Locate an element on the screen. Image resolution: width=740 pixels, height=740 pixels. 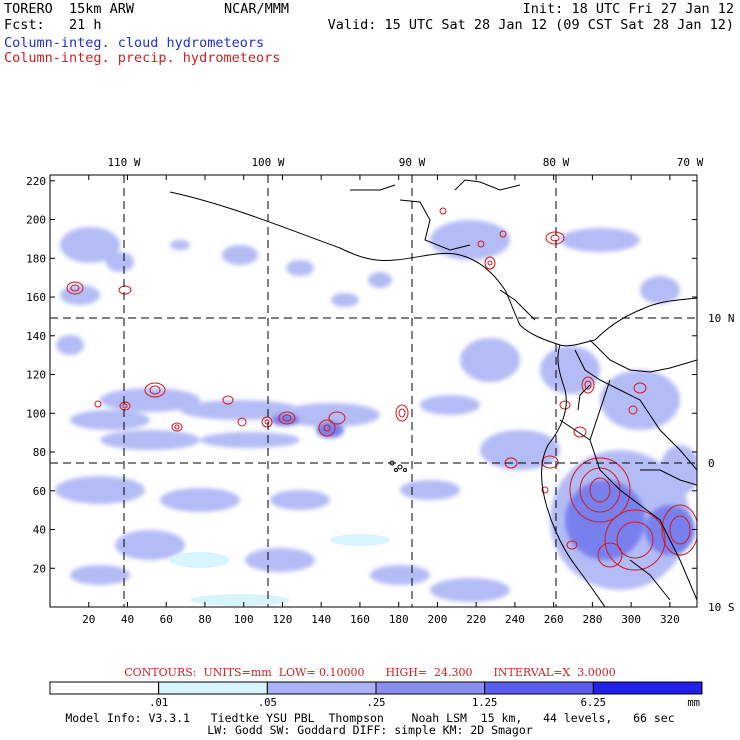
legend-precip: Column-integ. precip. hydrometeors is located at coordinates (142, 58).